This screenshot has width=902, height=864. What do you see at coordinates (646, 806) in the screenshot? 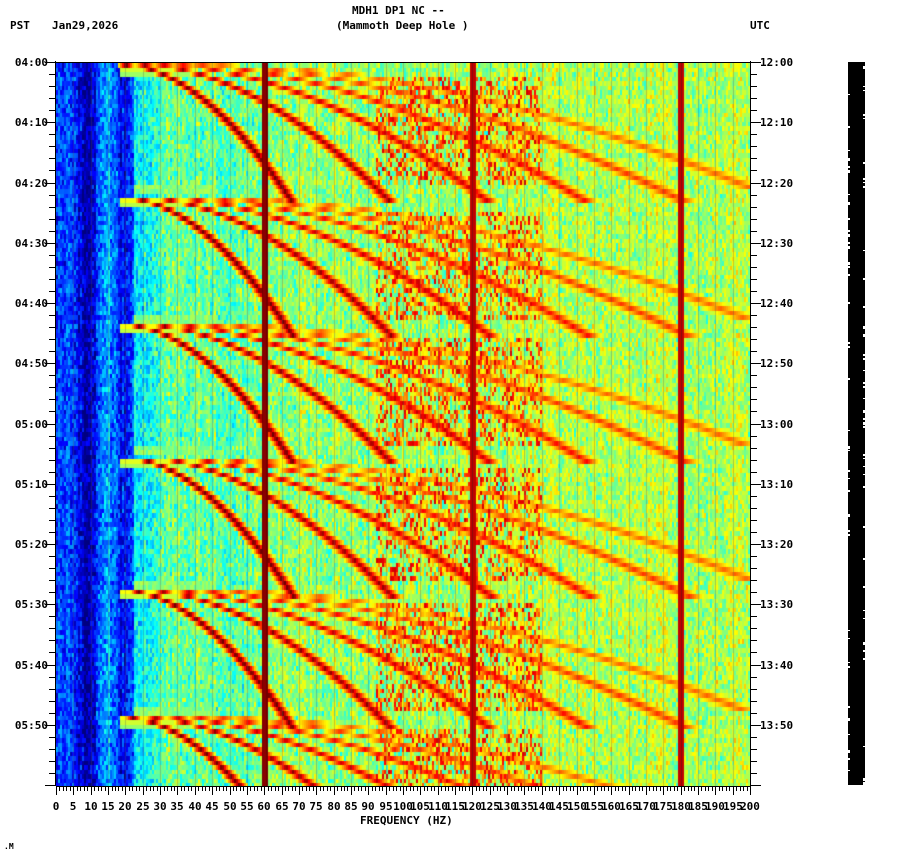
I see `frequency-label: 170` at bounding box center [646, 806].